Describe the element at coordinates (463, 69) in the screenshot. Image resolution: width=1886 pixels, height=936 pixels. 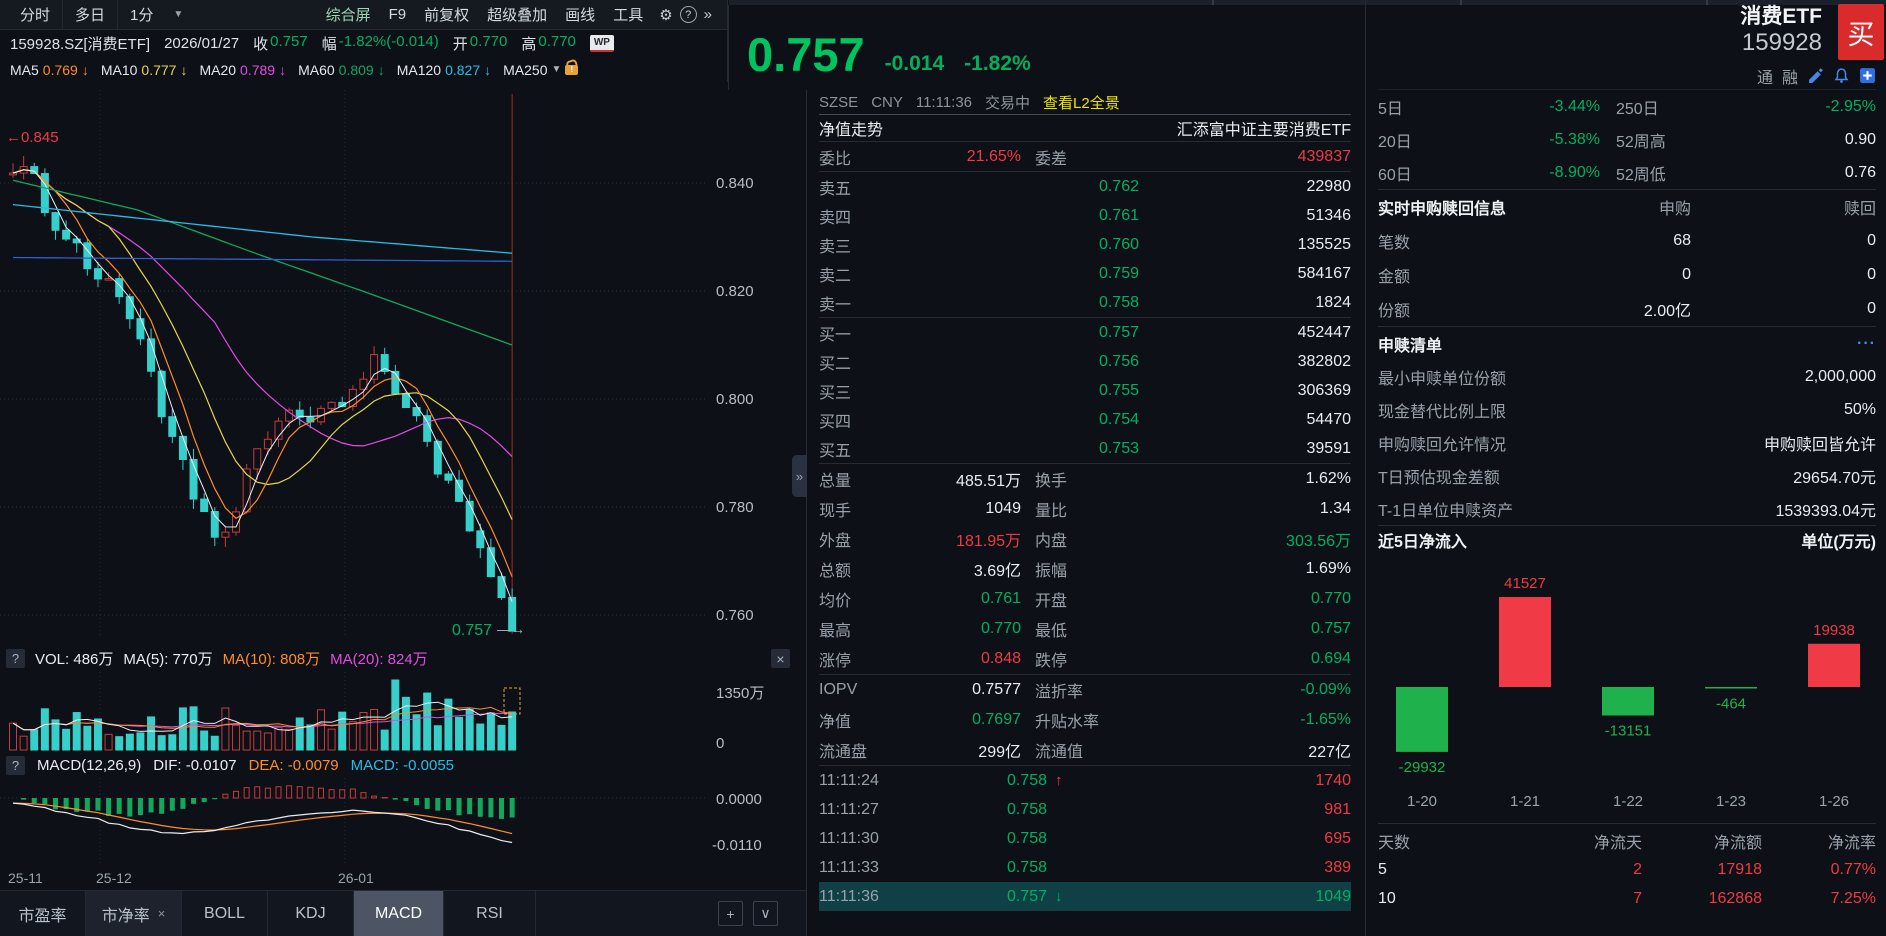
I see `ma120-value: 0.827` at that location.